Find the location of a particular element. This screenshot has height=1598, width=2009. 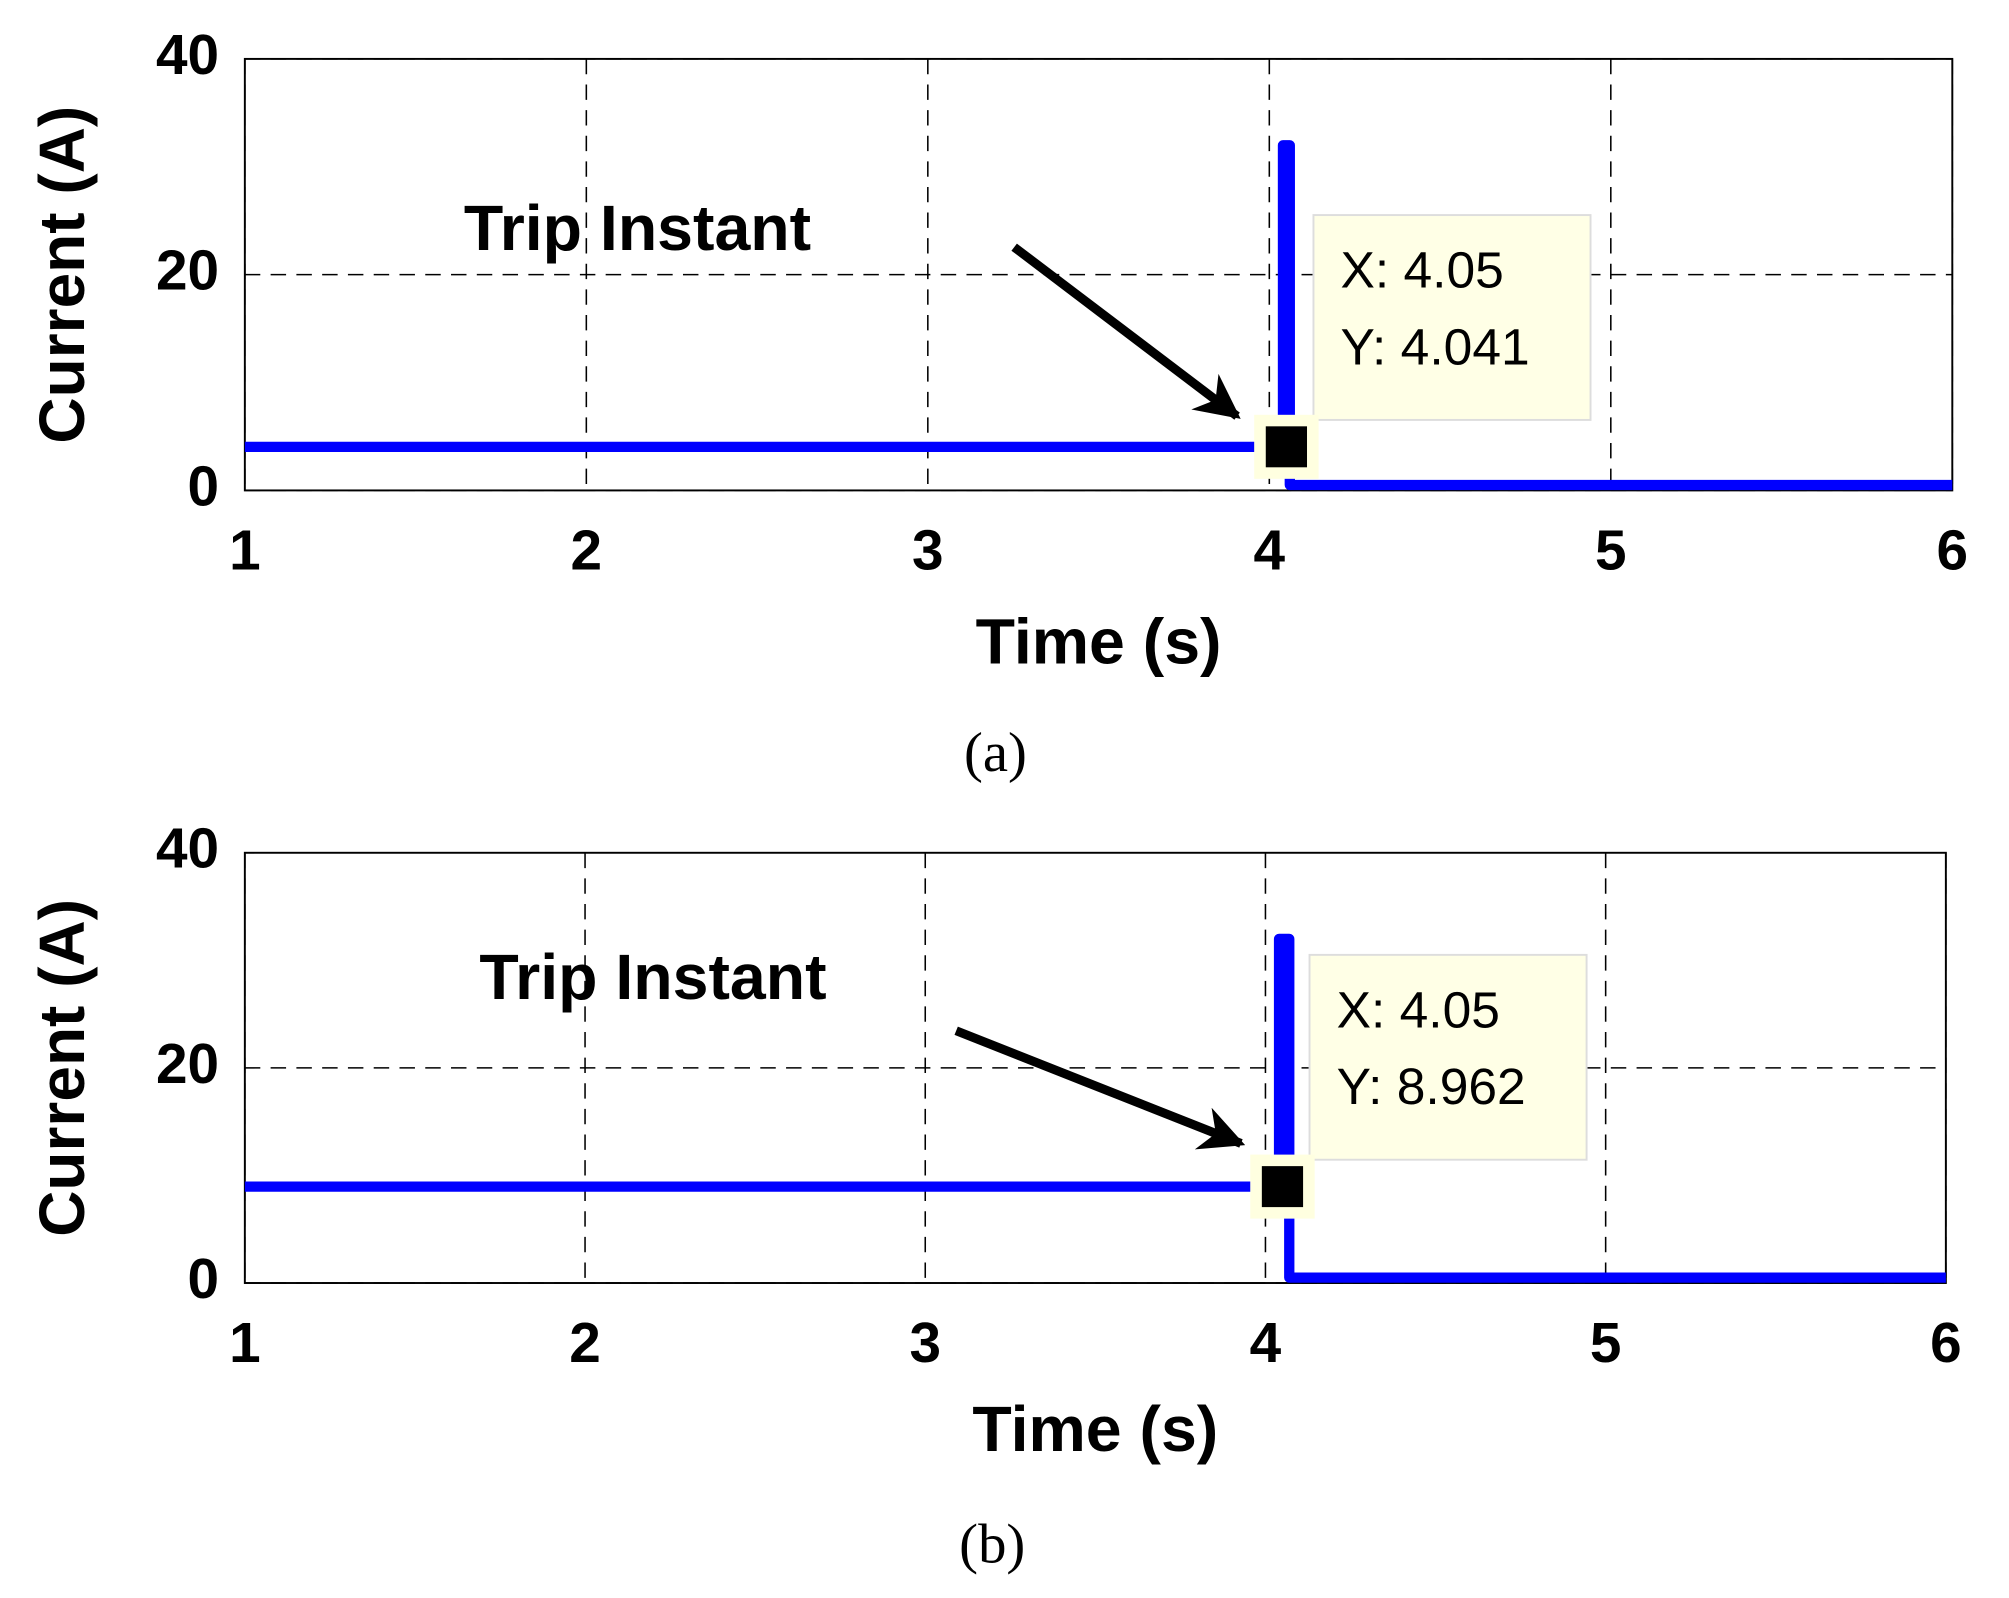

datatip-label: Y: 4.041 is located at coordinates (1435, 346).